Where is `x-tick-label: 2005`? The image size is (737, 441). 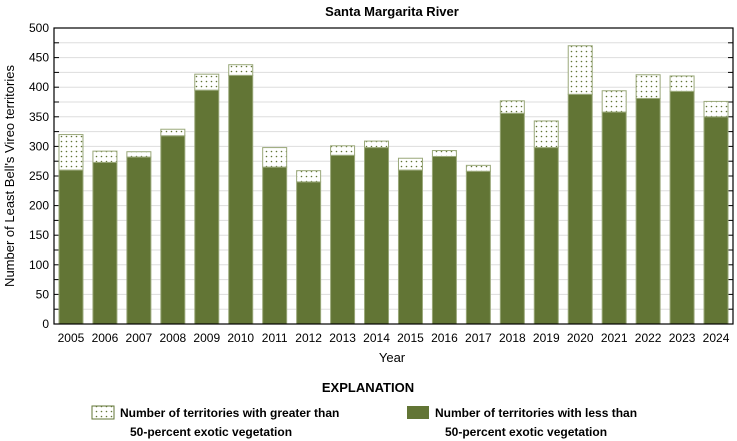 x-tick-label: 2005 is located at coordinates (71, 338).